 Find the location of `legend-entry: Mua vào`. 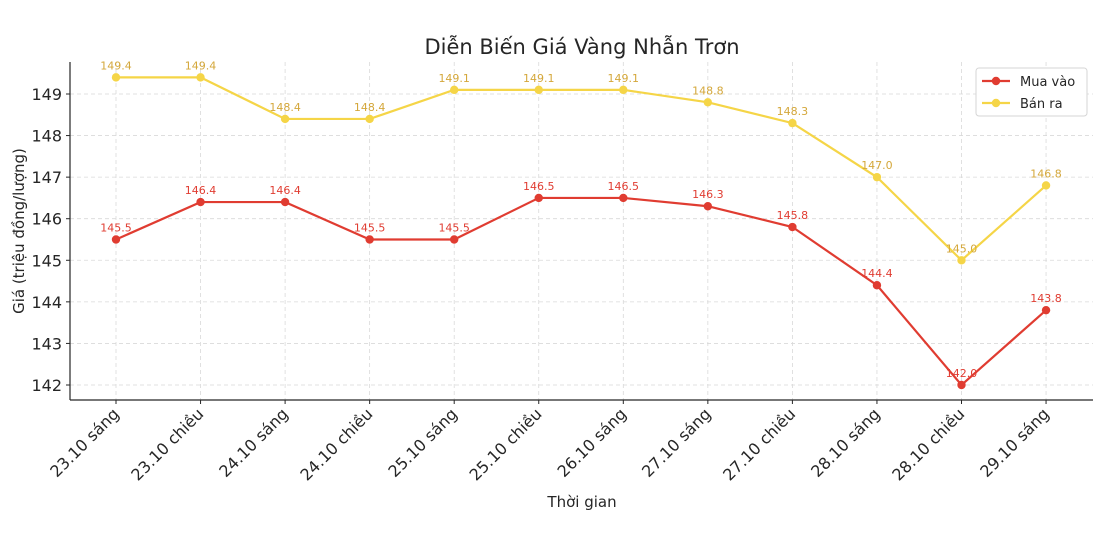

legend-entry: Mua vào is located at coordinates (1047, 82).